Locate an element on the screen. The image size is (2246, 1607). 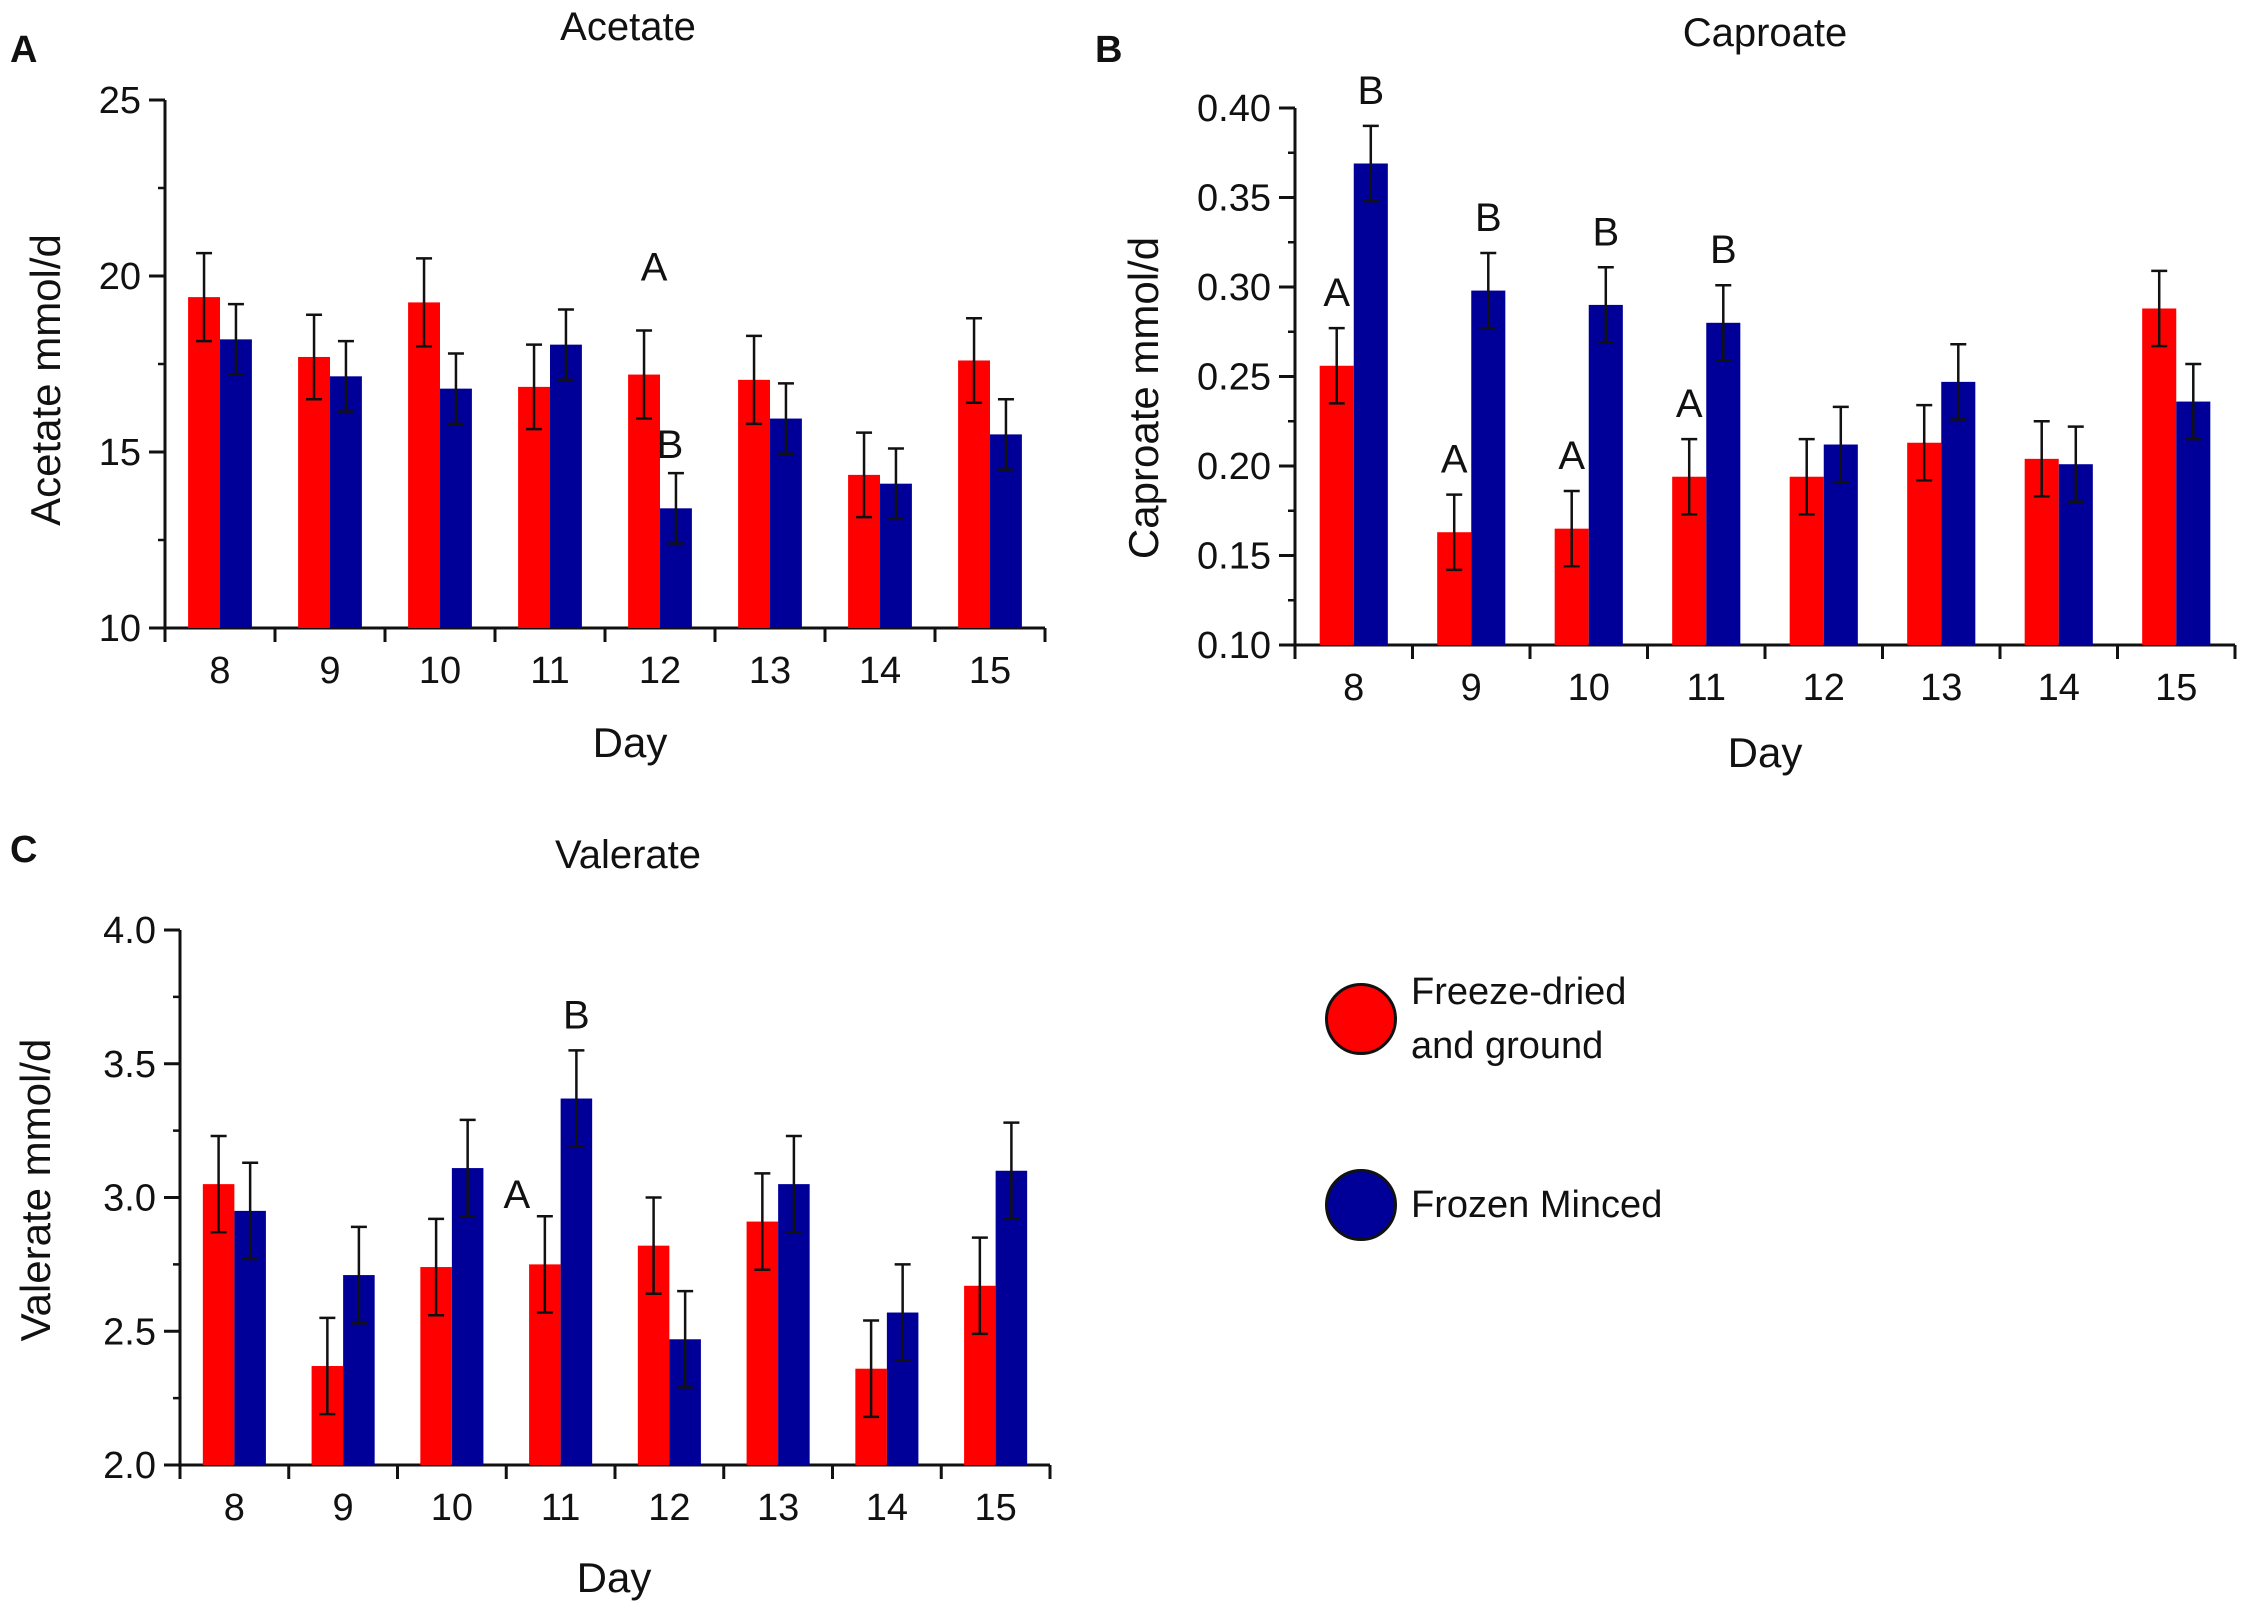
legend-item-frozen-minced: Frozen Minced is located at coordinates (1493, 1205).